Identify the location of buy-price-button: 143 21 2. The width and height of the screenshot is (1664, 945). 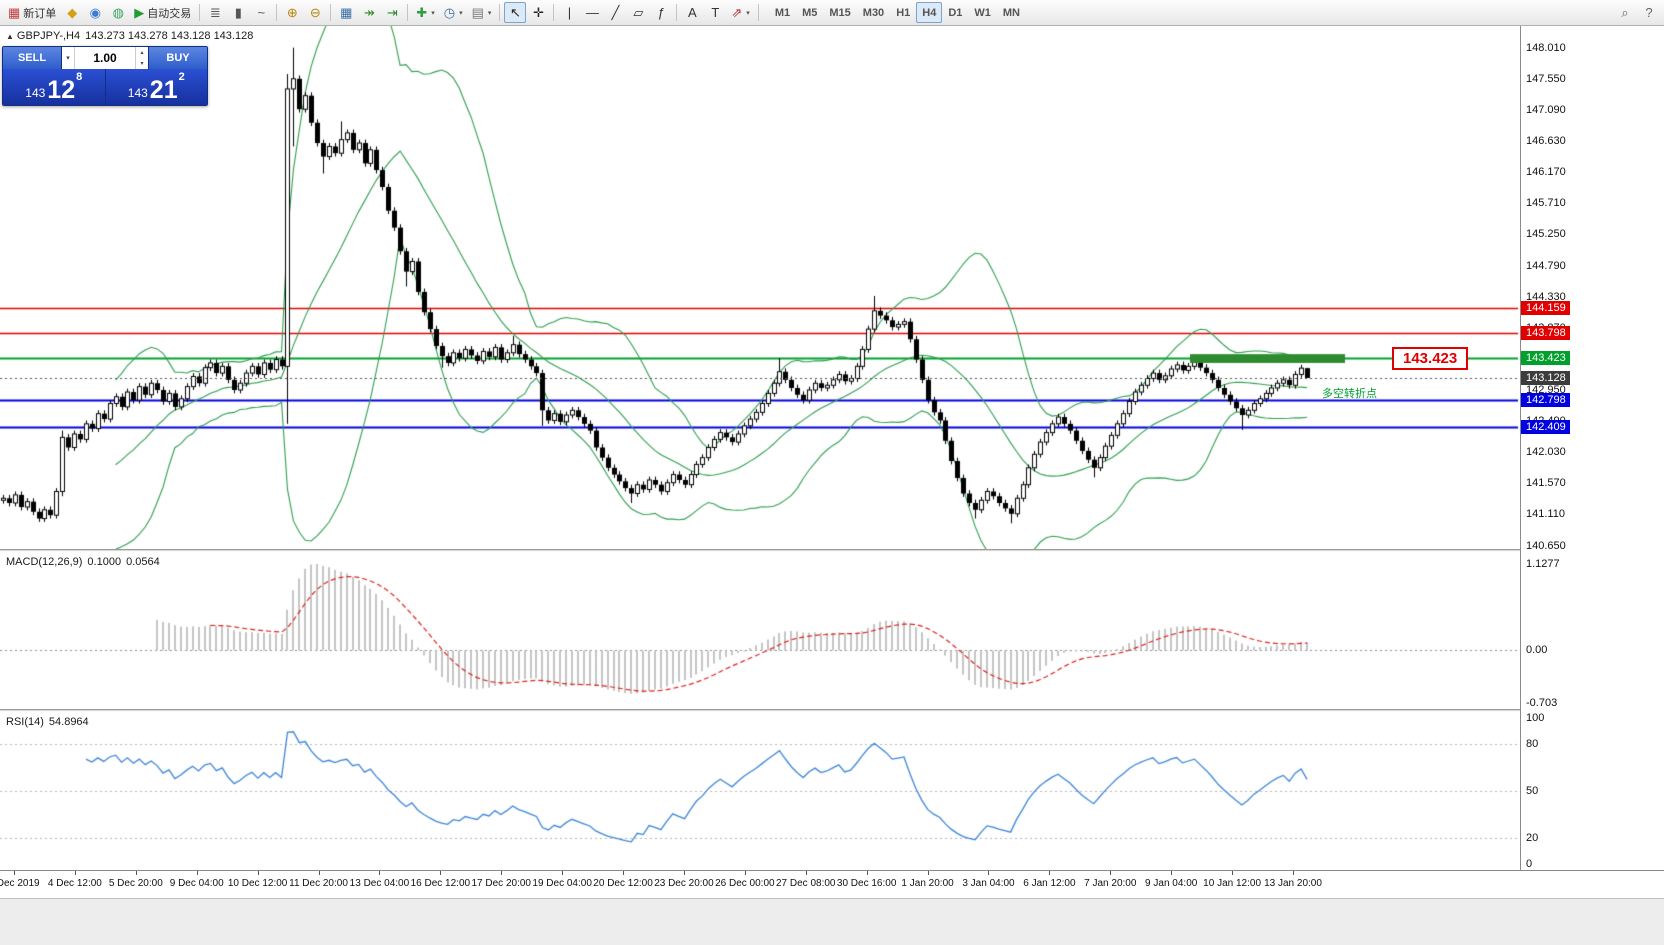
(157, 87).